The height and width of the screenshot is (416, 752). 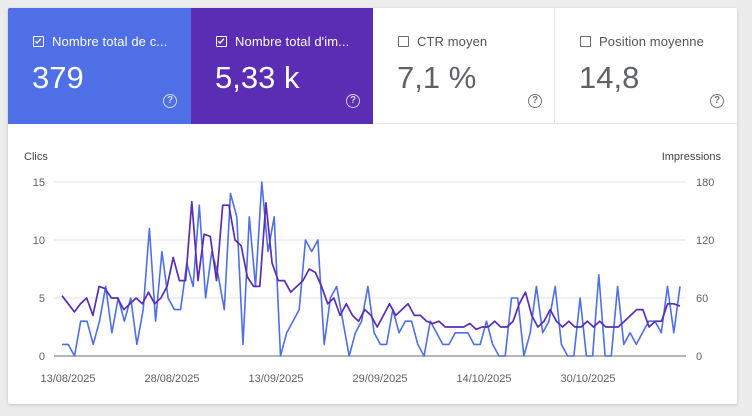 I want to click on y-axis-left-label: Clics, so click(x=36, y=157).